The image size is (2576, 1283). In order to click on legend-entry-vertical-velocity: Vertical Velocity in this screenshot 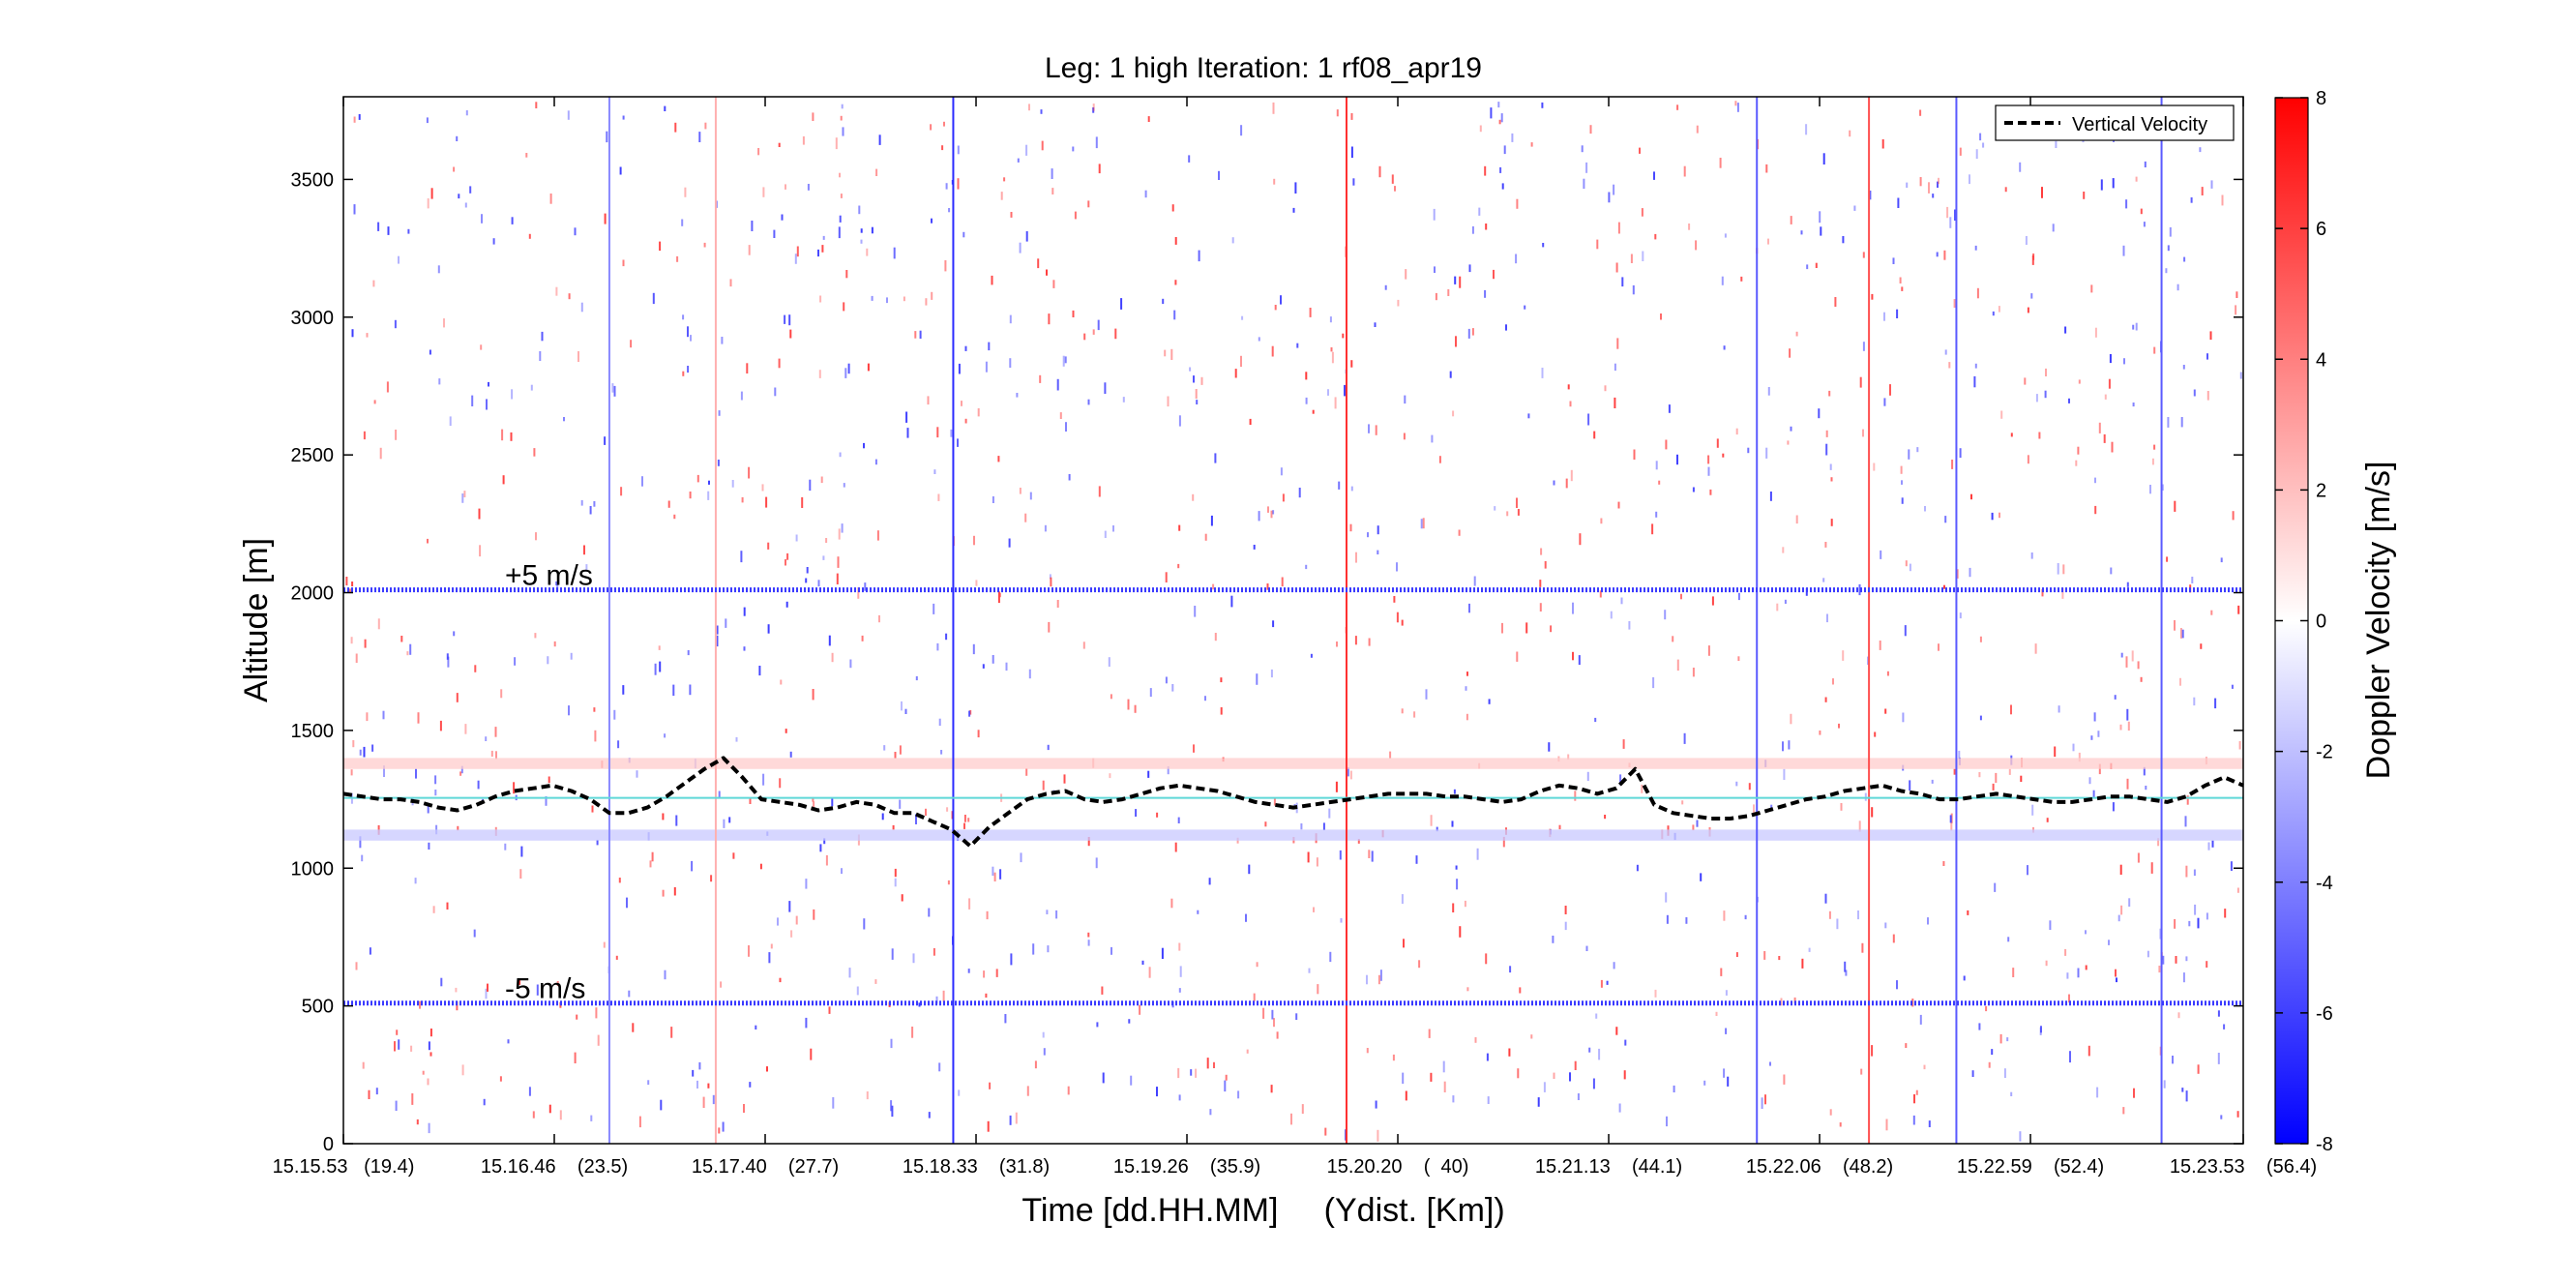, I will do `click(2139, 124)`.